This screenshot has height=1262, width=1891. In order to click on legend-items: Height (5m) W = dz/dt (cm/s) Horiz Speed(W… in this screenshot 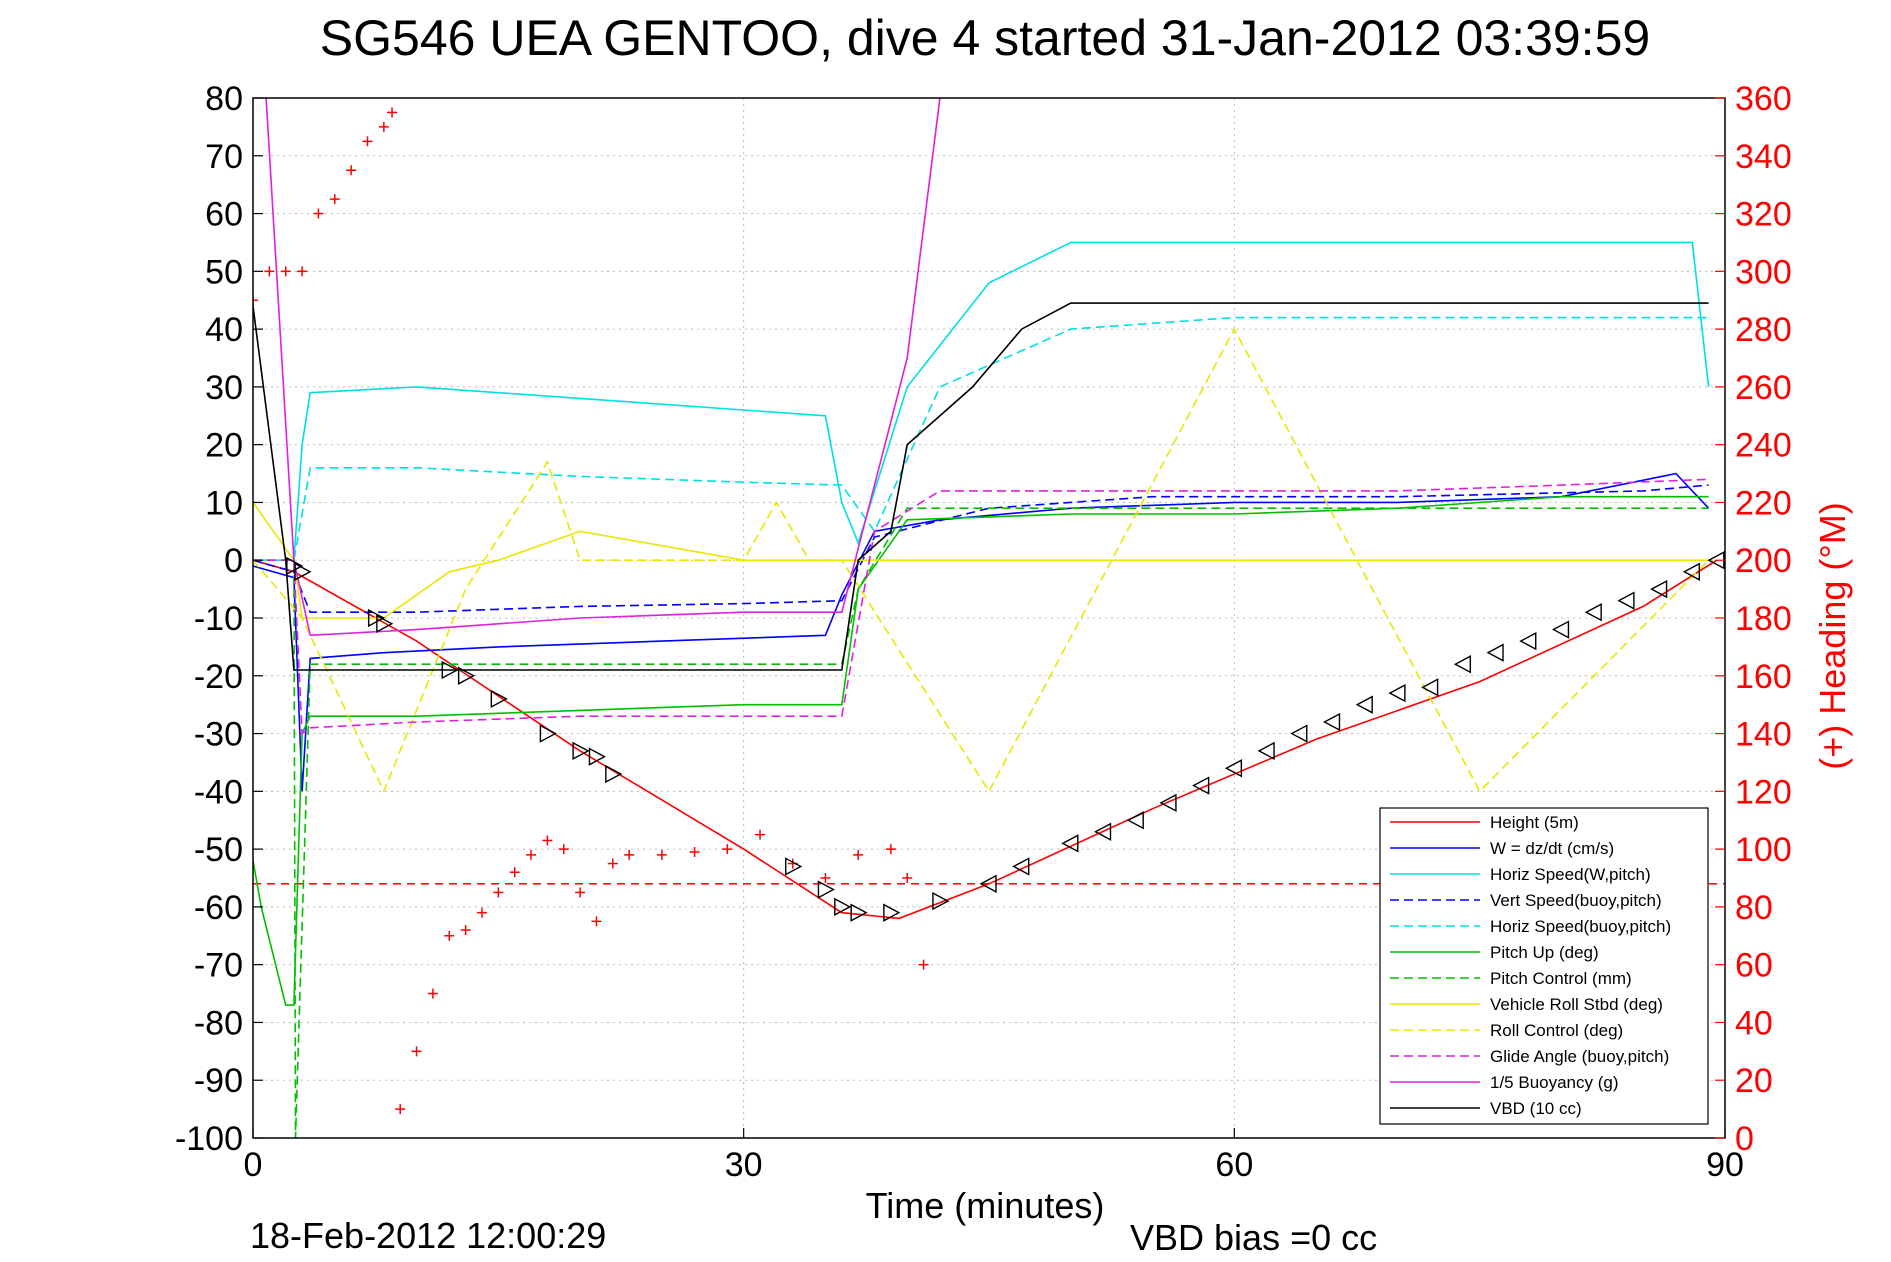, I will do `click(1530, 965)`.